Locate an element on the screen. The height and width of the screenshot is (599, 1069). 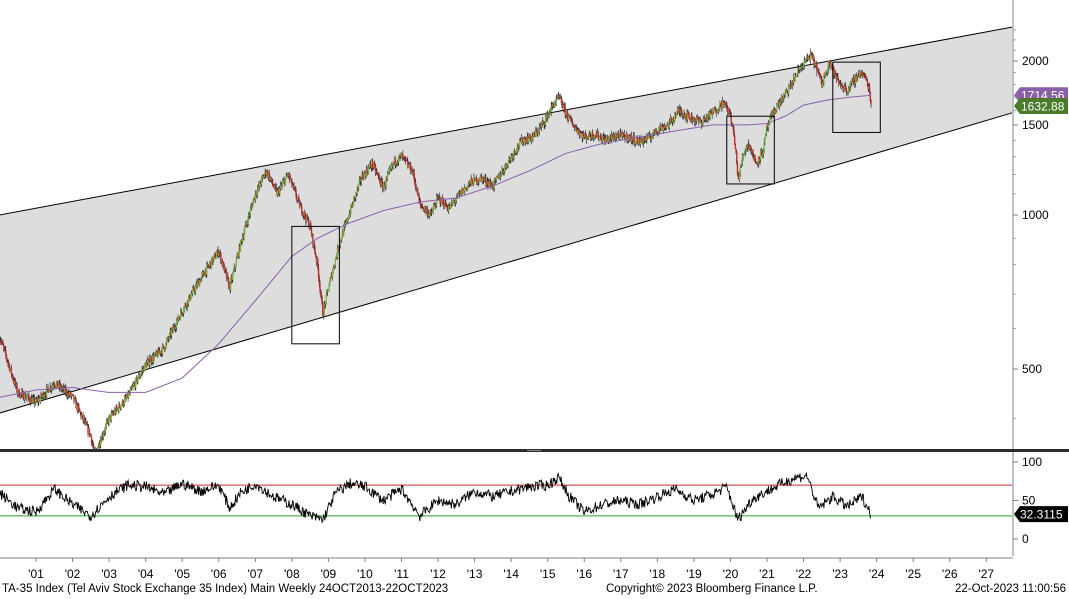
last-value-label: 1632.88 is located at coordinates (1041, 106).